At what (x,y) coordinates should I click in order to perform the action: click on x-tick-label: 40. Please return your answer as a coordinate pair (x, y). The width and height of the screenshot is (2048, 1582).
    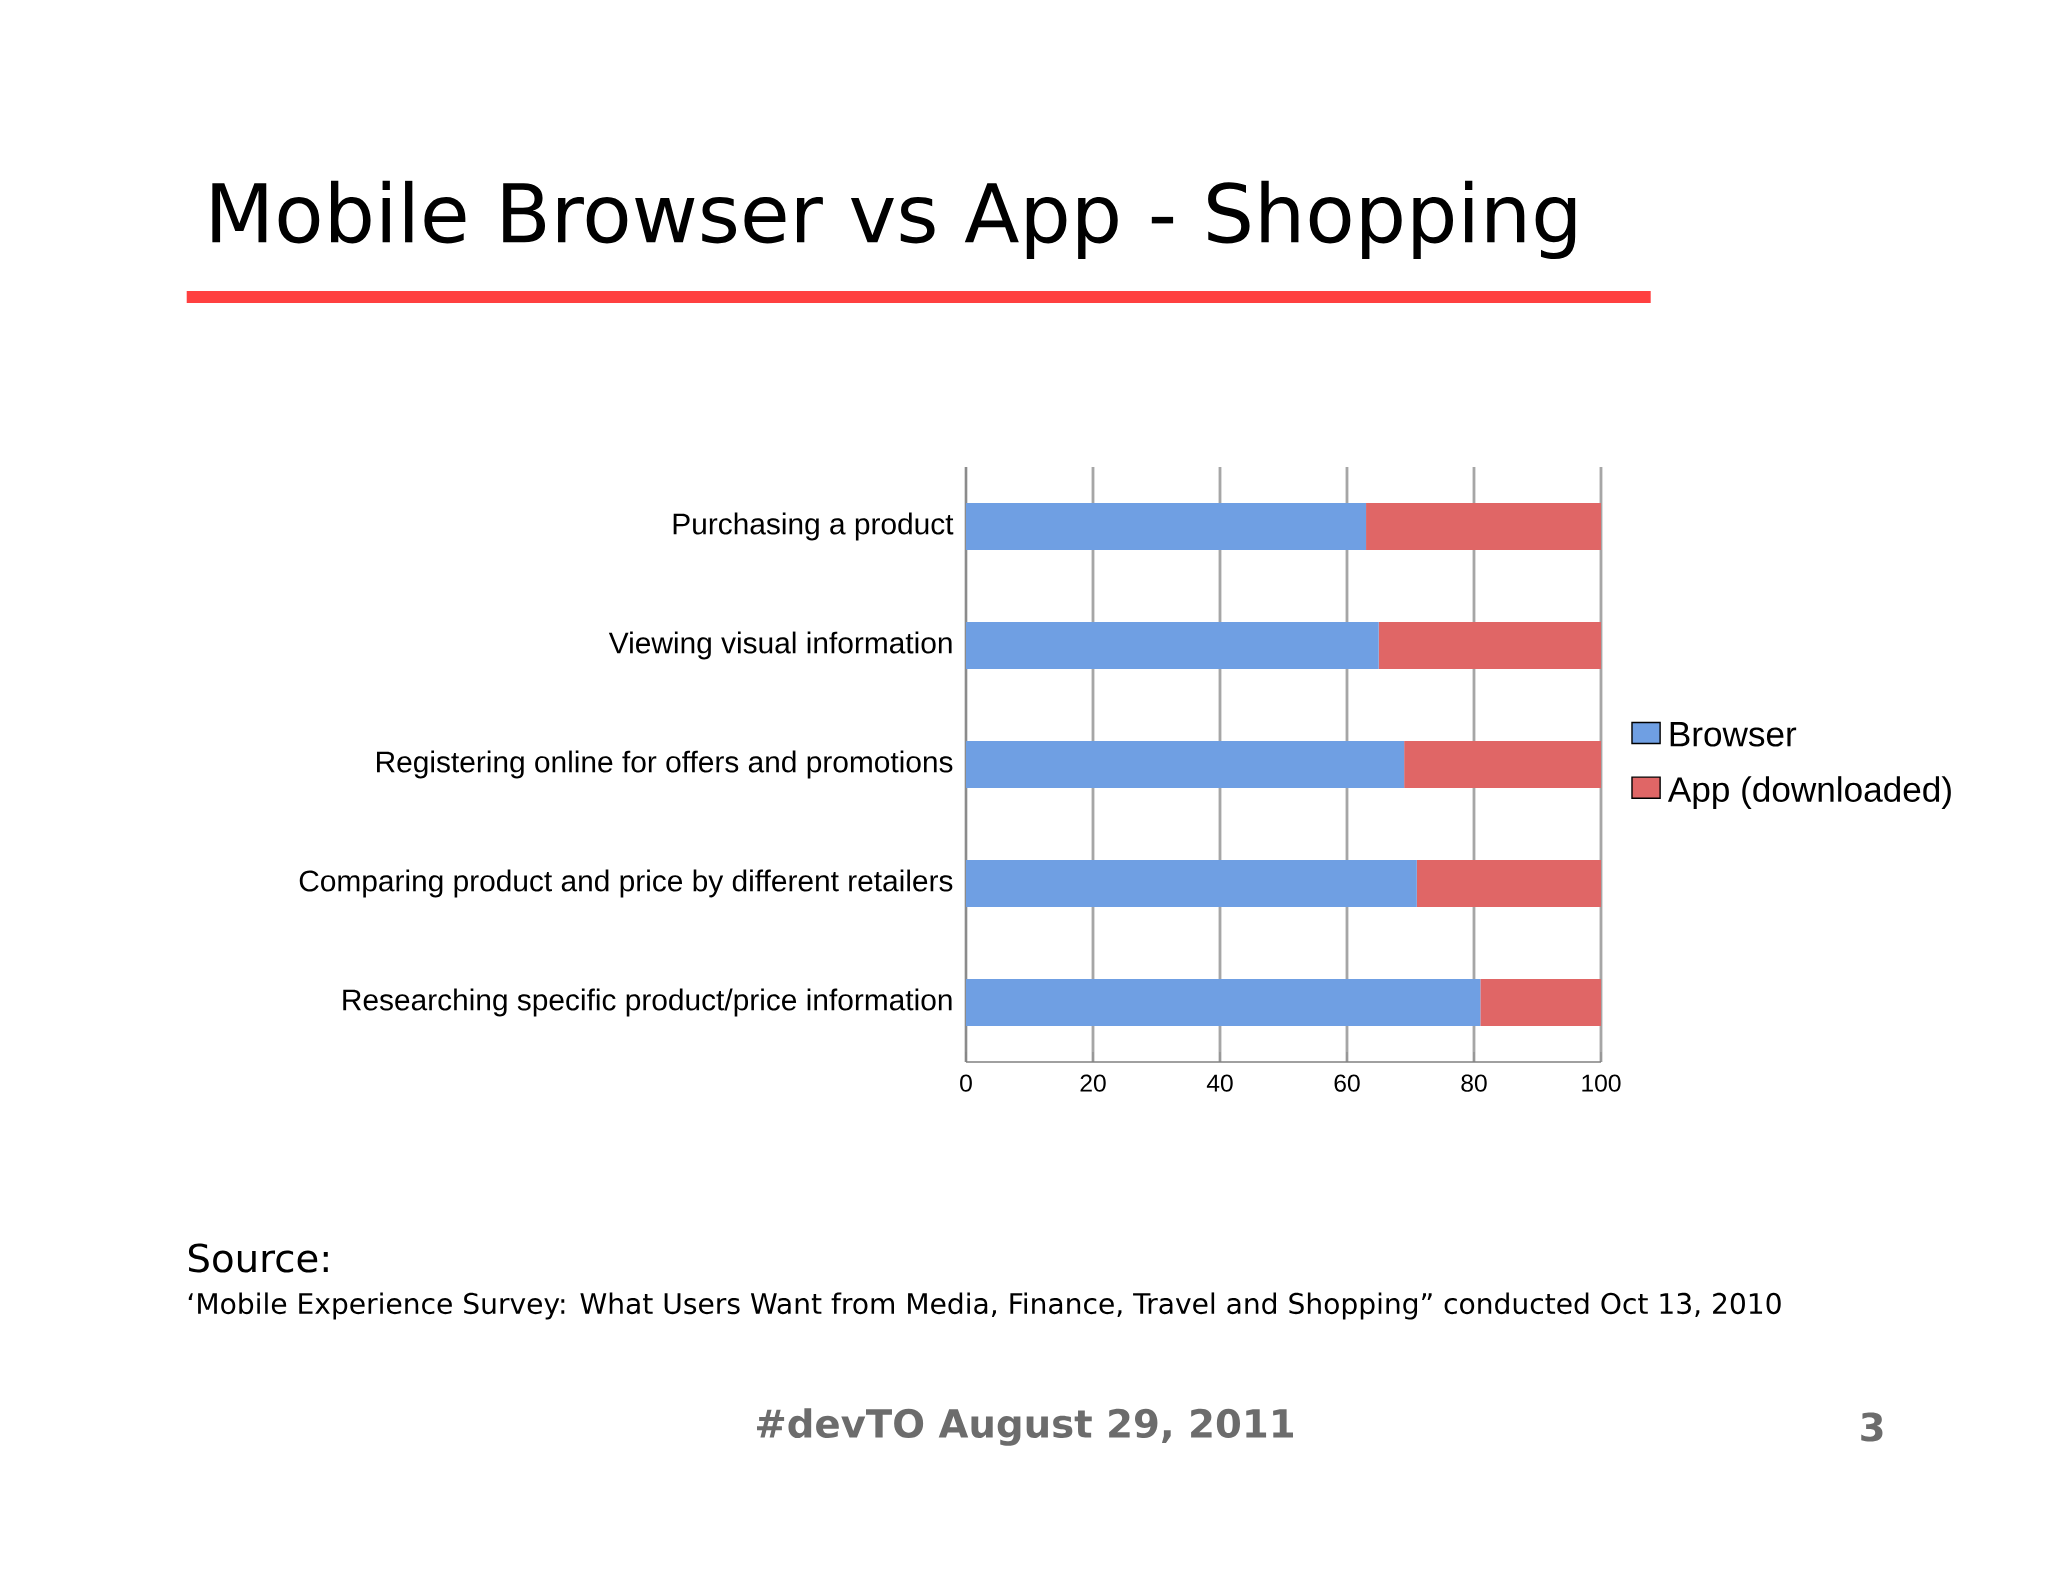
    Looking at the image, I should click on (1219, 1083).